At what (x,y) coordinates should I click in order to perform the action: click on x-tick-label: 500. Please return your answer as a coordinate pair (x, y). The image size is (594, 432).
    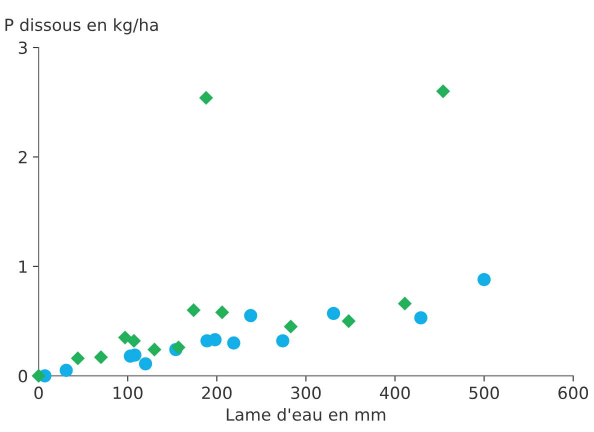
    Looking at the image, I should click on (484, 393).